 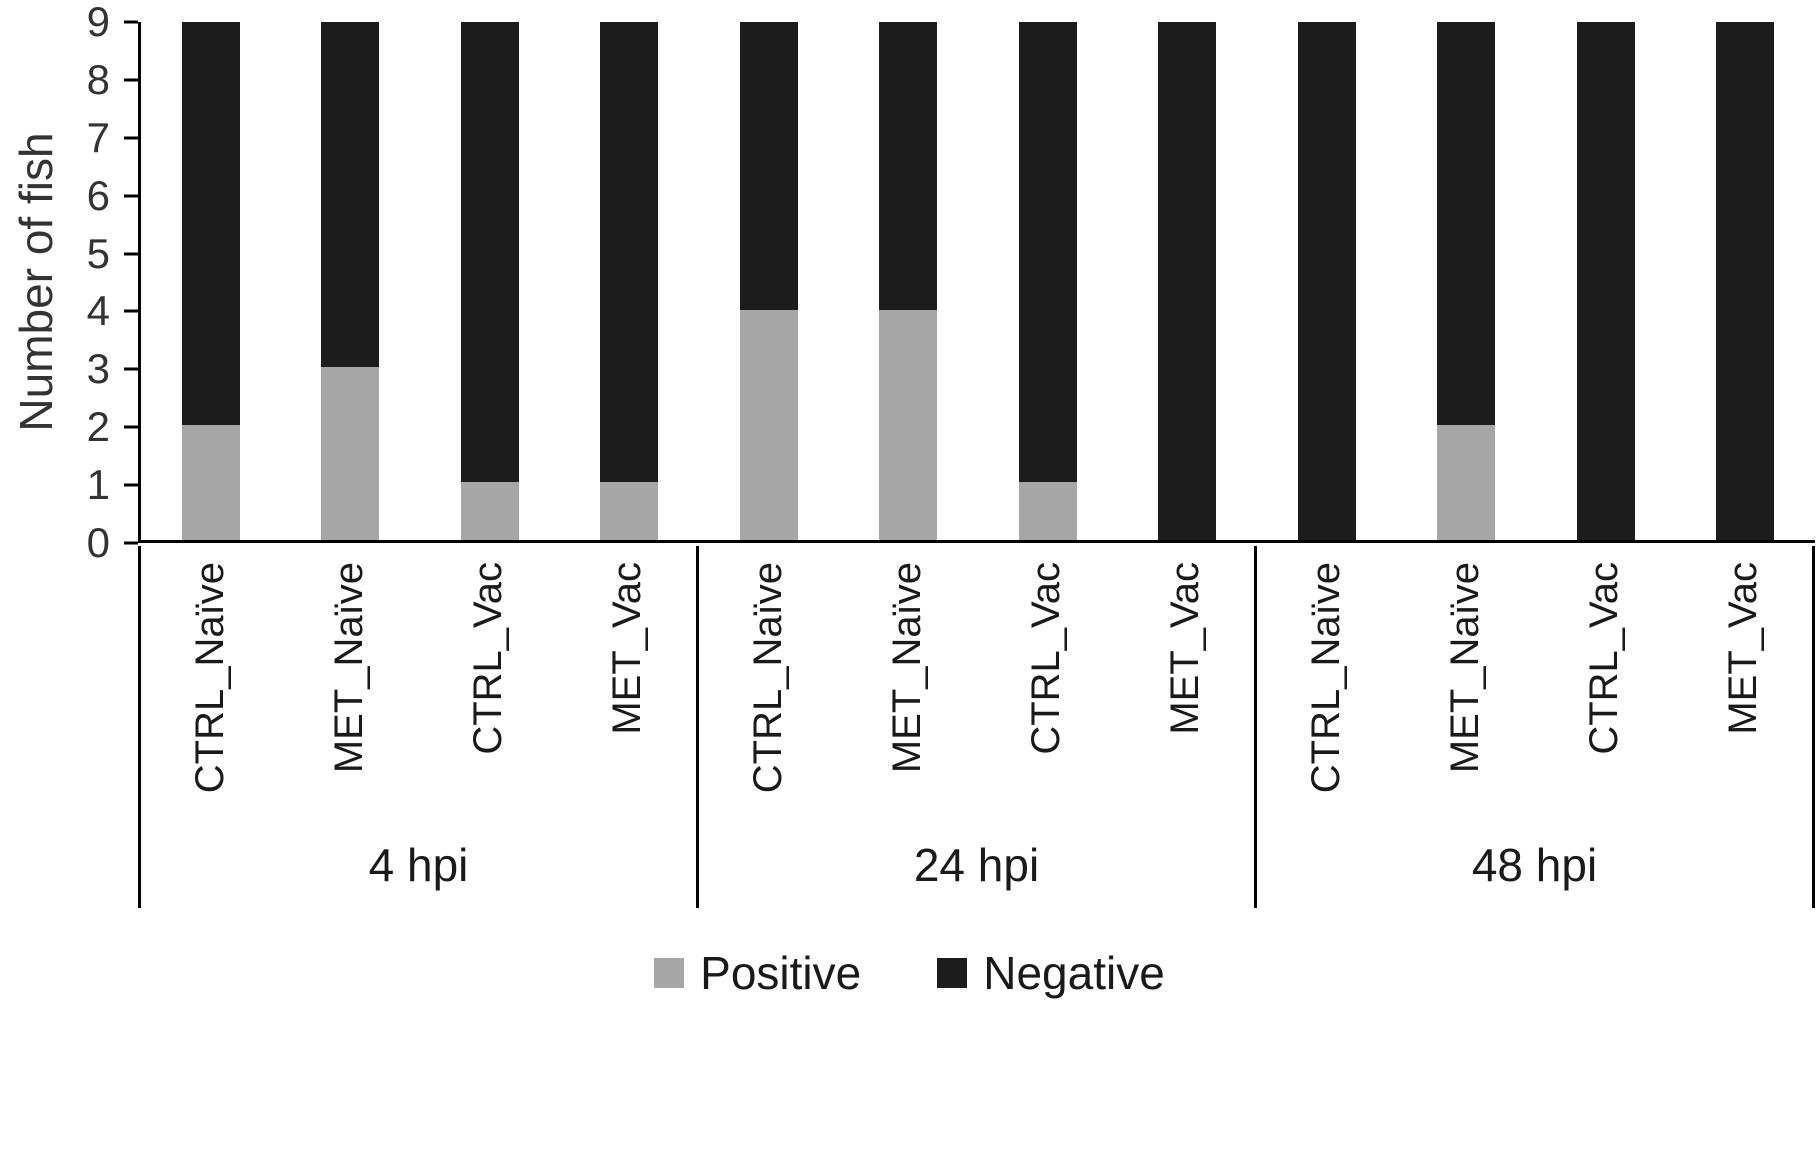 I want to click on bar-group-24-hpi, so click(x=978, y=281).